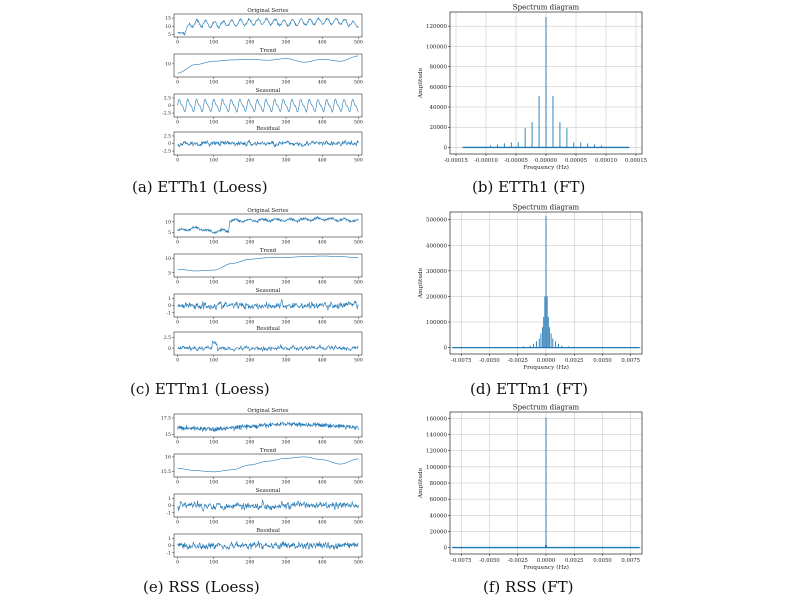 This screenshot has width=800, height=600. I want to click on caption-b: (b) ETTh1 (FT), so click(529, 187).